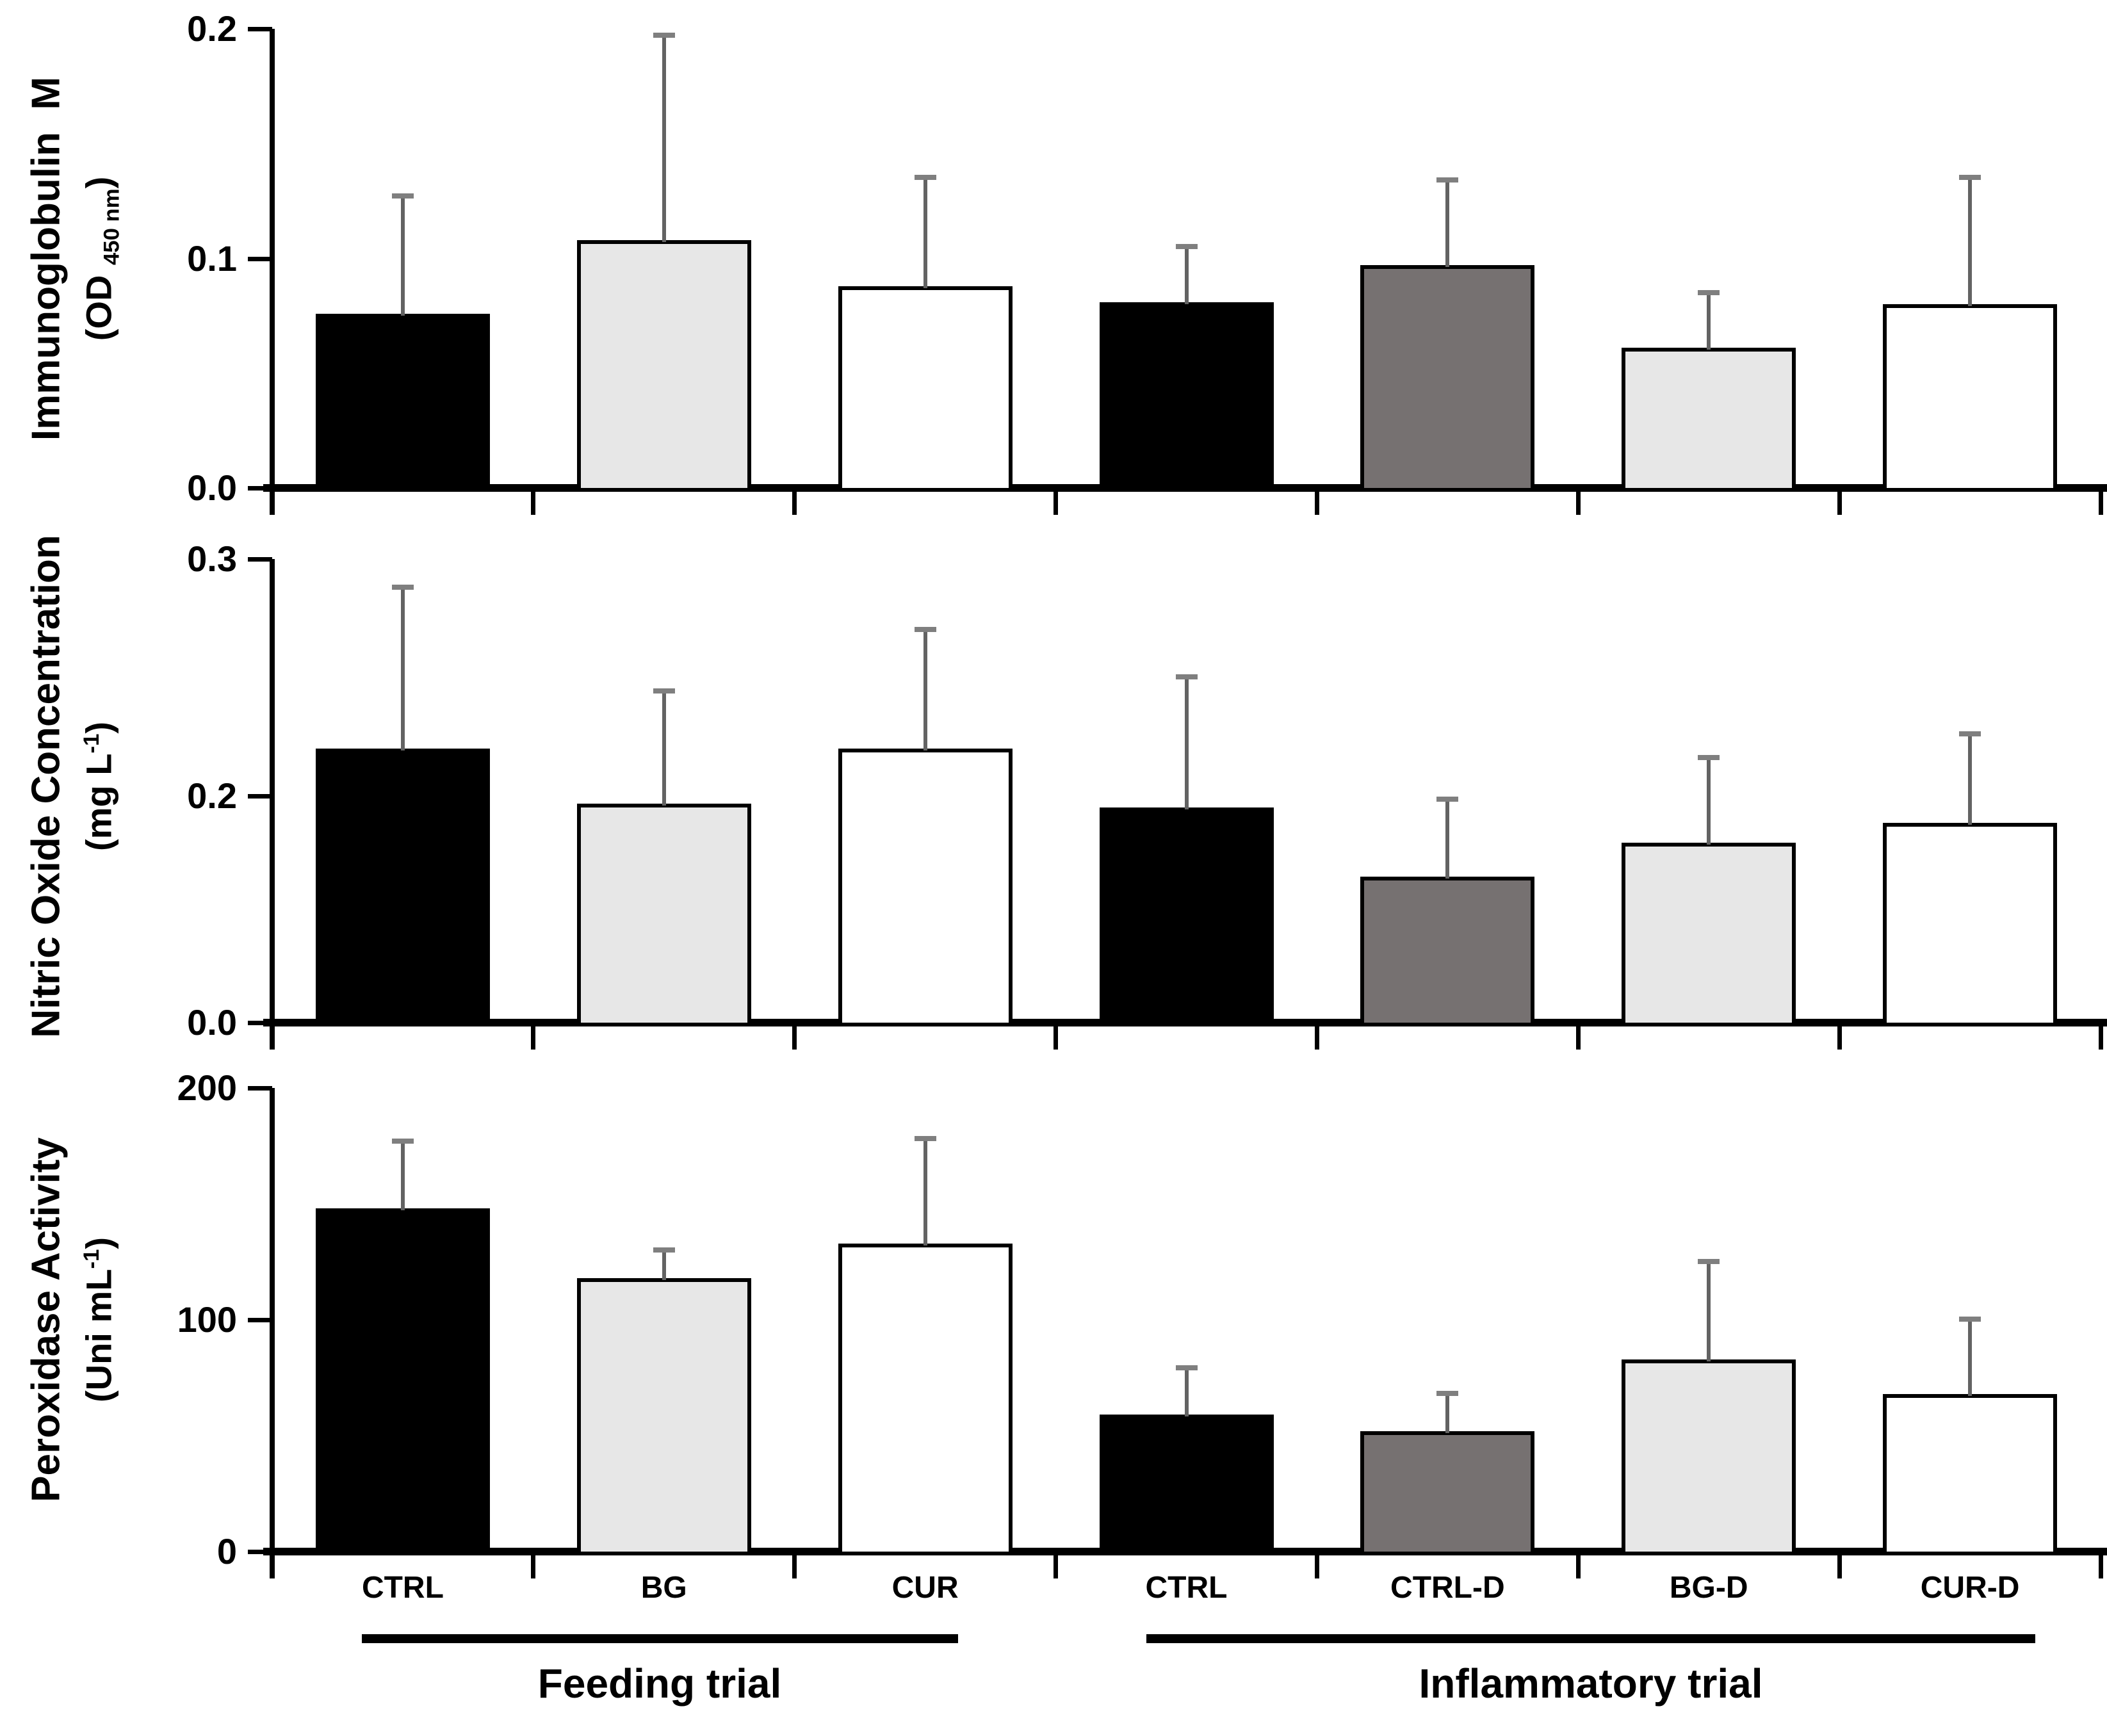  I want to click on y-axis-unit-mg-per-l: (mg L-1), so click(98, 787).